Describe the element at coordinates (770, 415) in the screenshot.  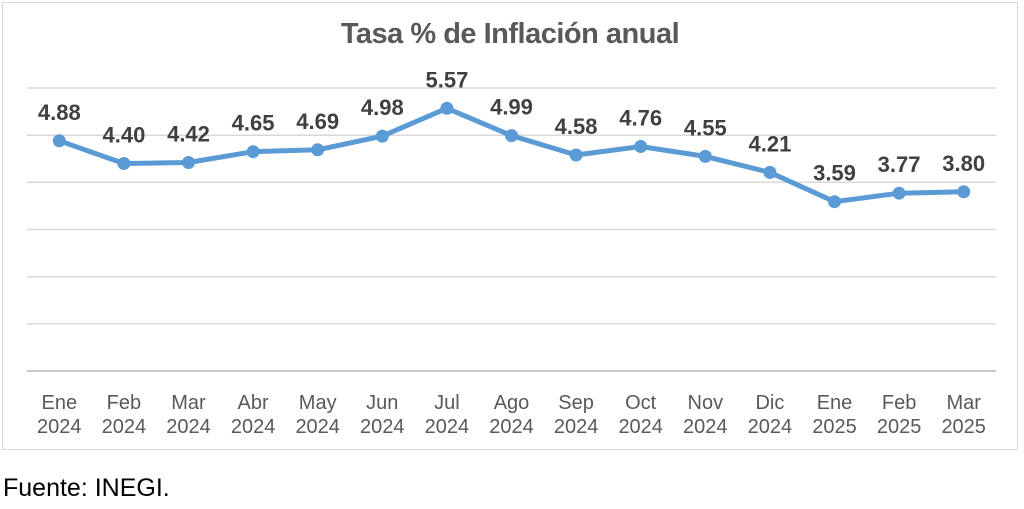
I see `x-axis-tick-label: Dic 2024` at that location.